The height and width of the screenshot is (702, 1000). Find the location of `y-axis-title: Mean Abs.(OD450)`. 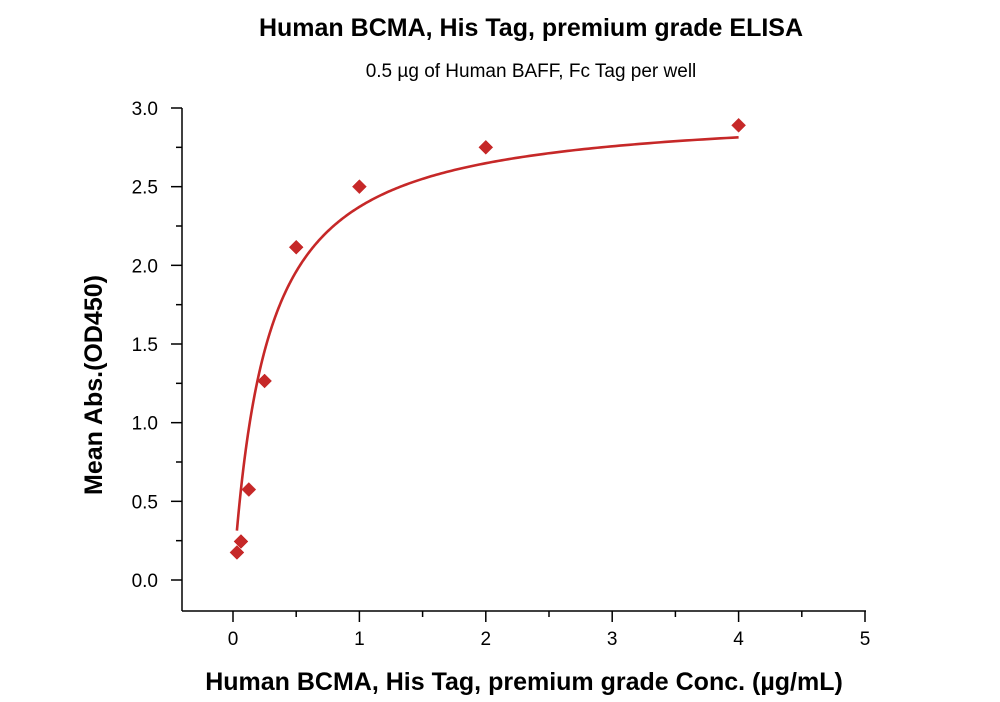

y-axis-title: Mean Abs.(OD450) is located at coordinates (94, 385).